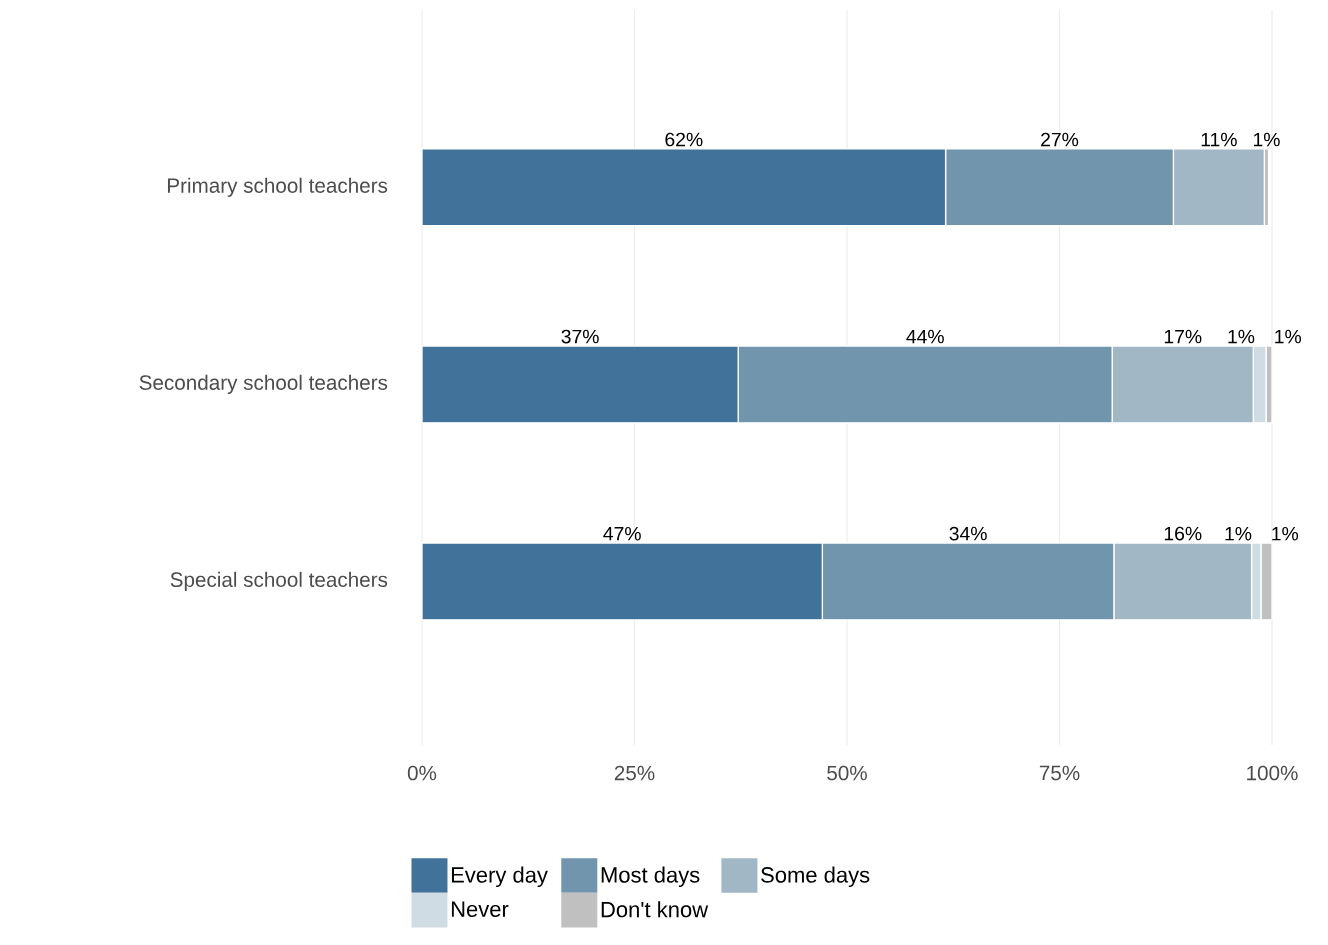 Image resolution: width=1328 pixels, height=945 pixels. I want to click on legend-label: Every day, so click(499, 877).